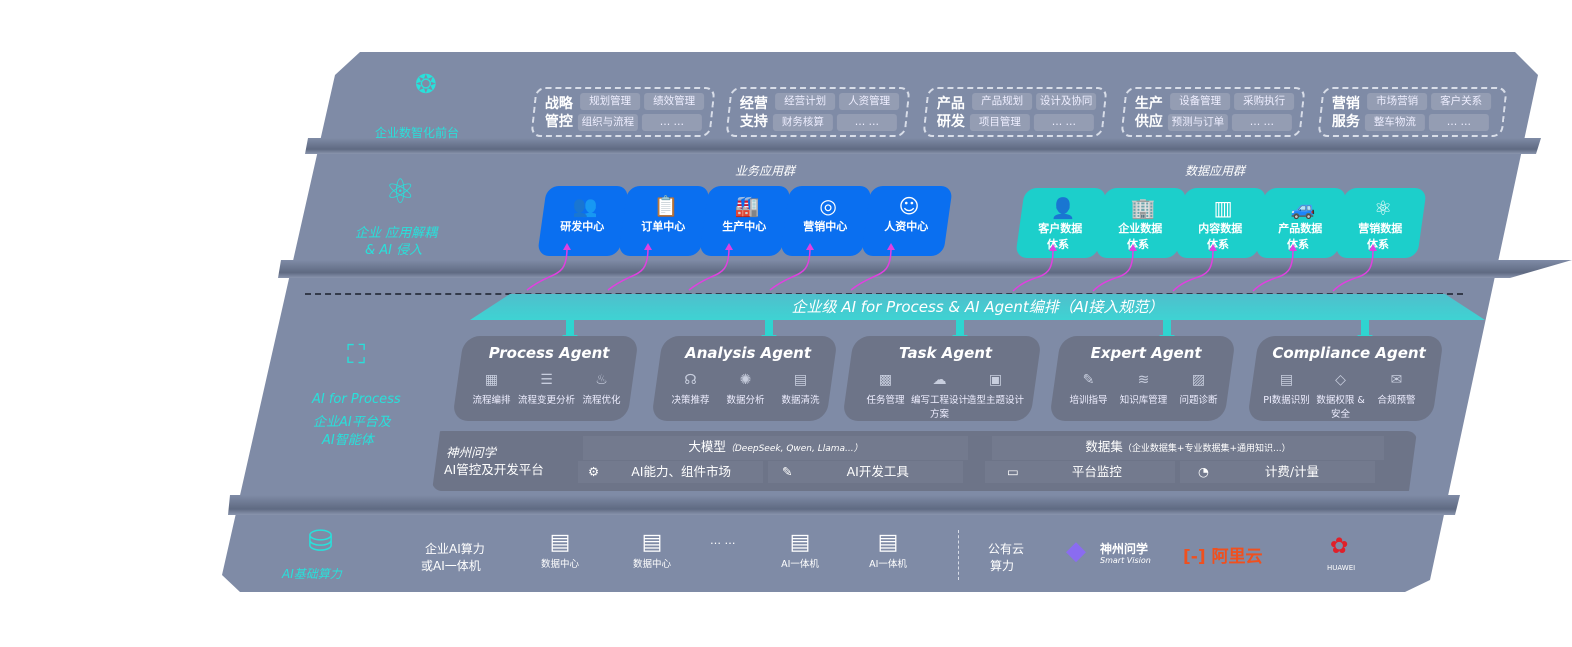  I want to click on shenzhou-logo-sub: Smart Vision, so click(1125, 560).